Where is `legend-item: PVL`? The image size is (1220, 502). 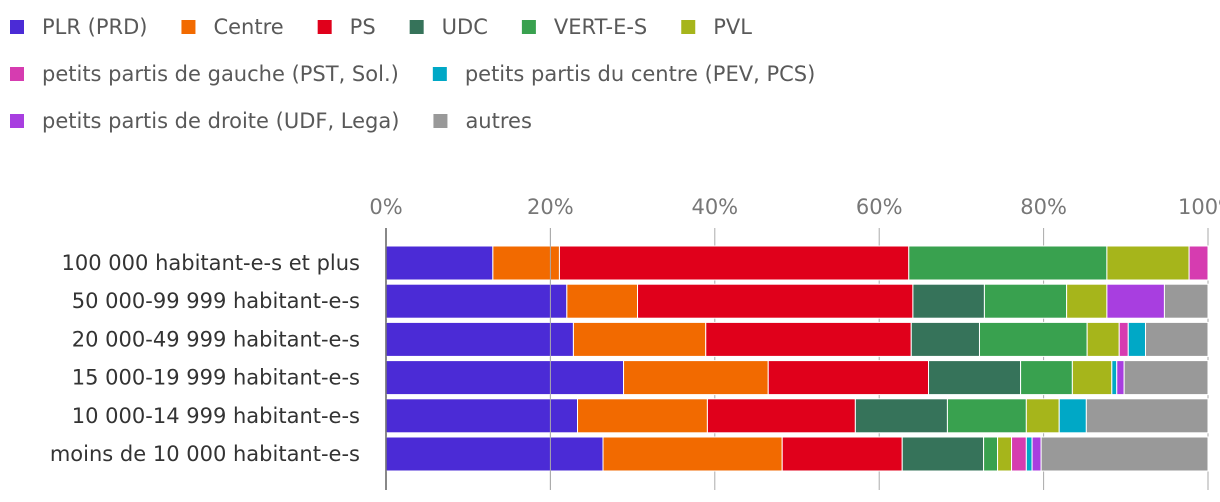
legend-item: PVL is located at coordinates (716, 27).